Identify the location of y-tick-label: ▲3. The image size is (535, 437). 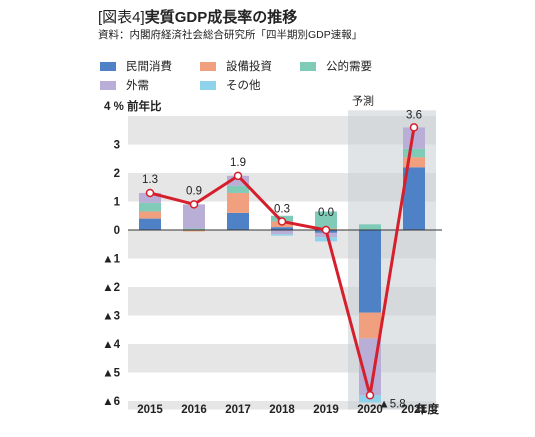
(111, 317).